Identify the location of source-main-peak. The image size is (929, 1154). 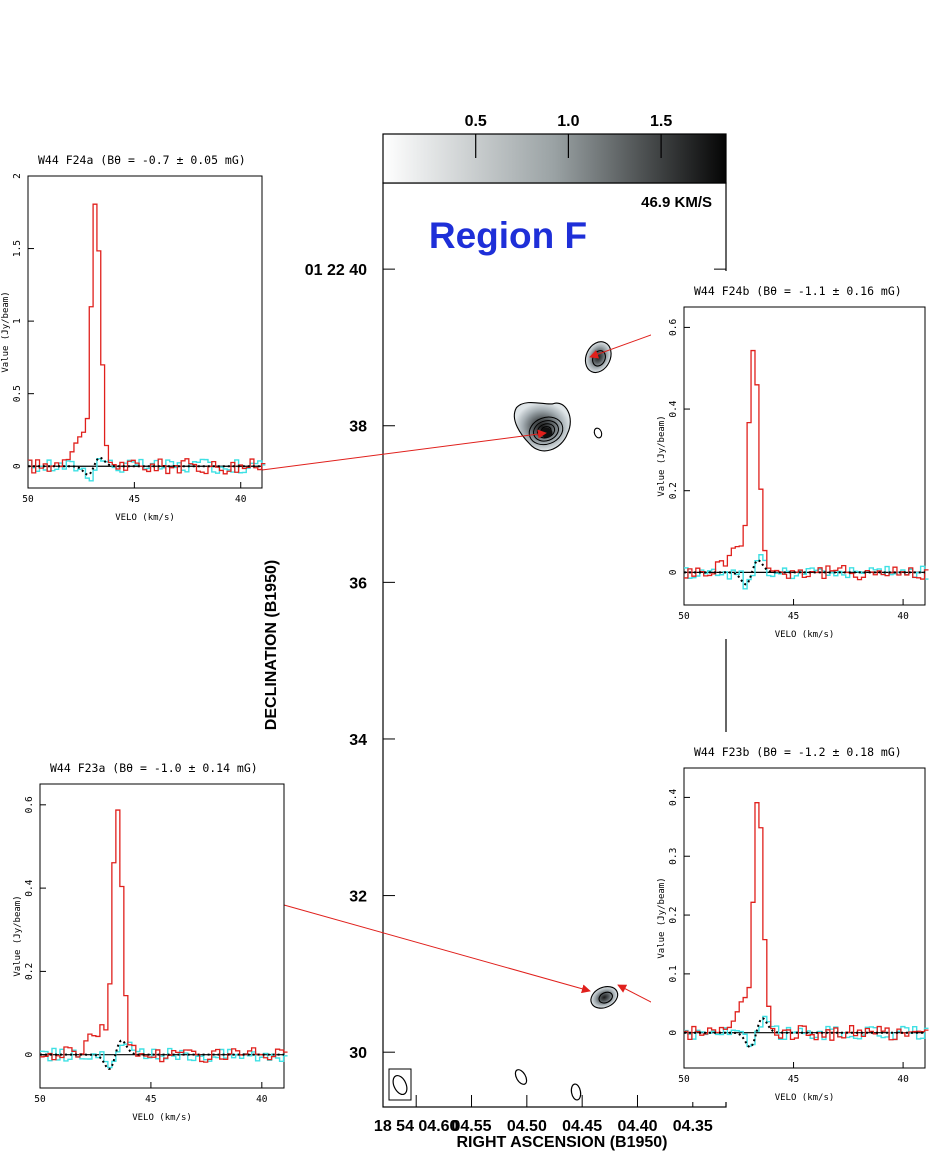
(546, 432).